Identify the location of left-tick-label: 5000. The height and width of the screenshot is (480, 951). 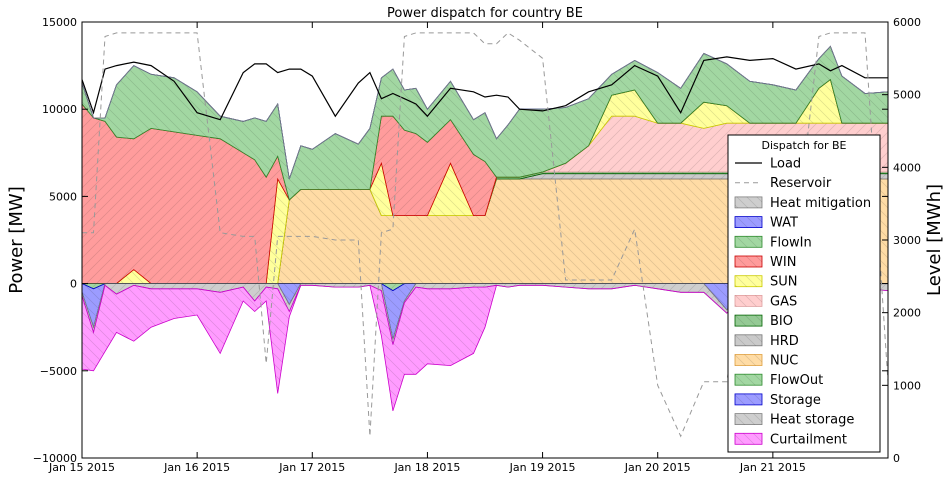
(63, 196).